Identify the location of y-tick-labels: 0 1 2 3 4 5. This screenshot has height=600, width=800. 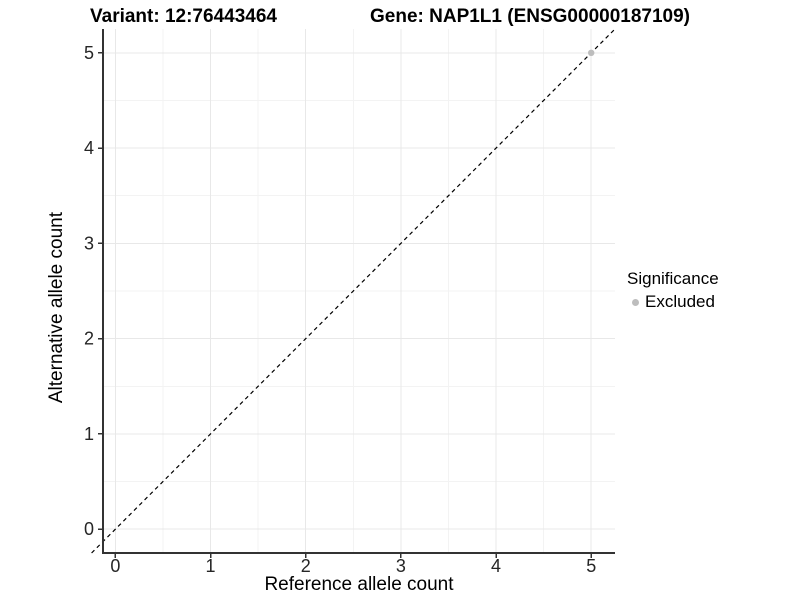
(89, 291).